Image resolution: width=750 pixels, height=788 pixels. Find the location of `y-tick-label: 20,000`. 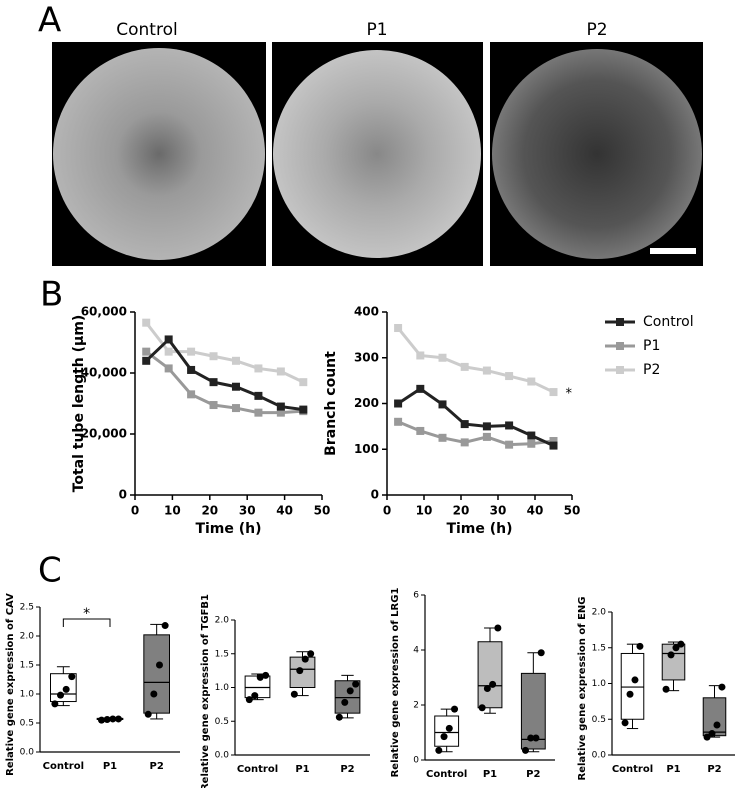

y-tick-label: 20,000 is located at coordinates (104, 434).